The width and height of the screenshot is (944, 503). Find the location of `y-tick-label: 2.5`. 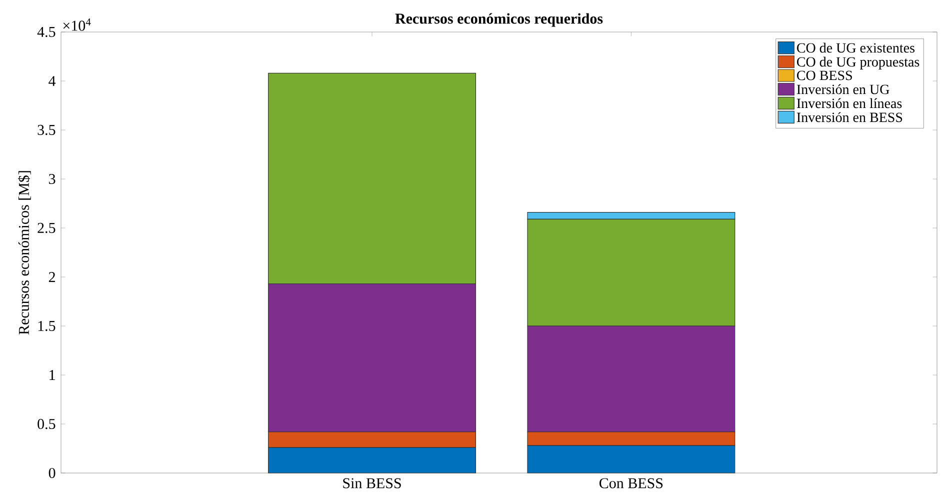

y-tick-label: 2.5 is located at coordinates (47, 228).